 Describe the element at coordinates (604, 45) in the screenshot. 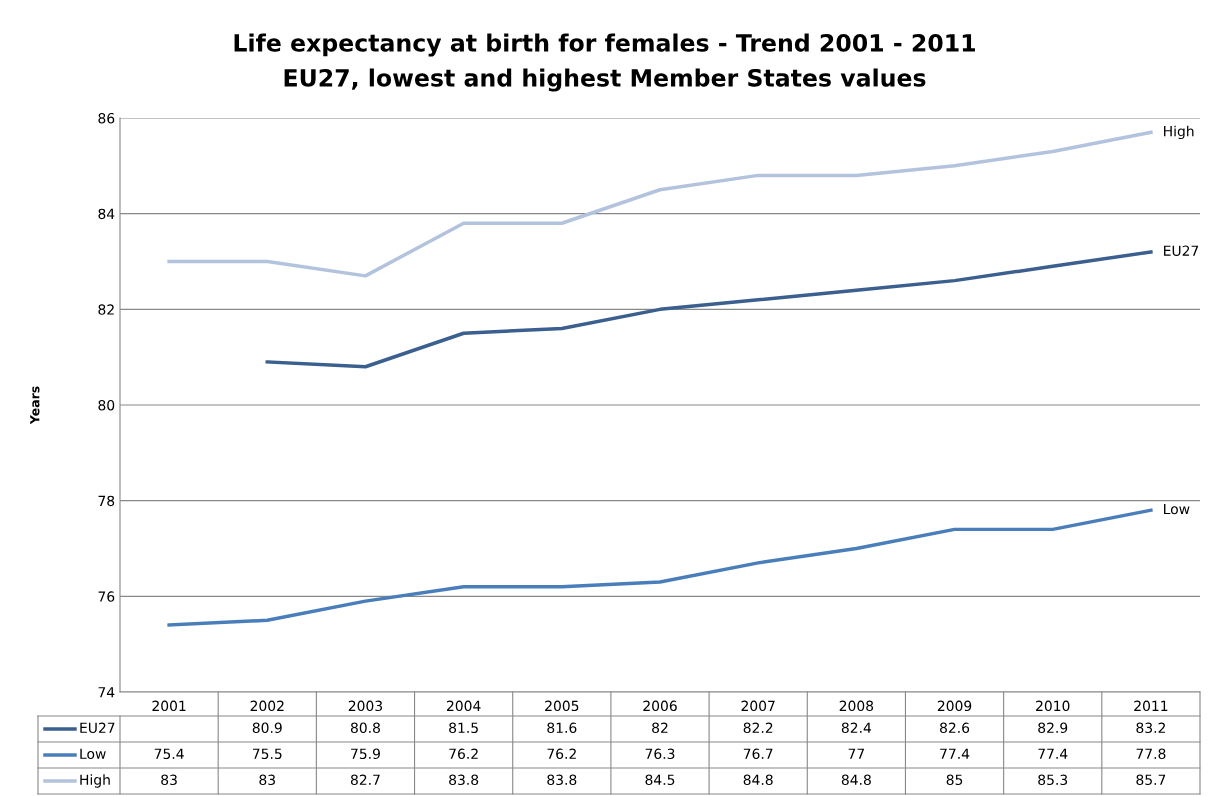

I see `chart-title: Life expectancy at birth for females - Trend 2001 - 2011` at that location.